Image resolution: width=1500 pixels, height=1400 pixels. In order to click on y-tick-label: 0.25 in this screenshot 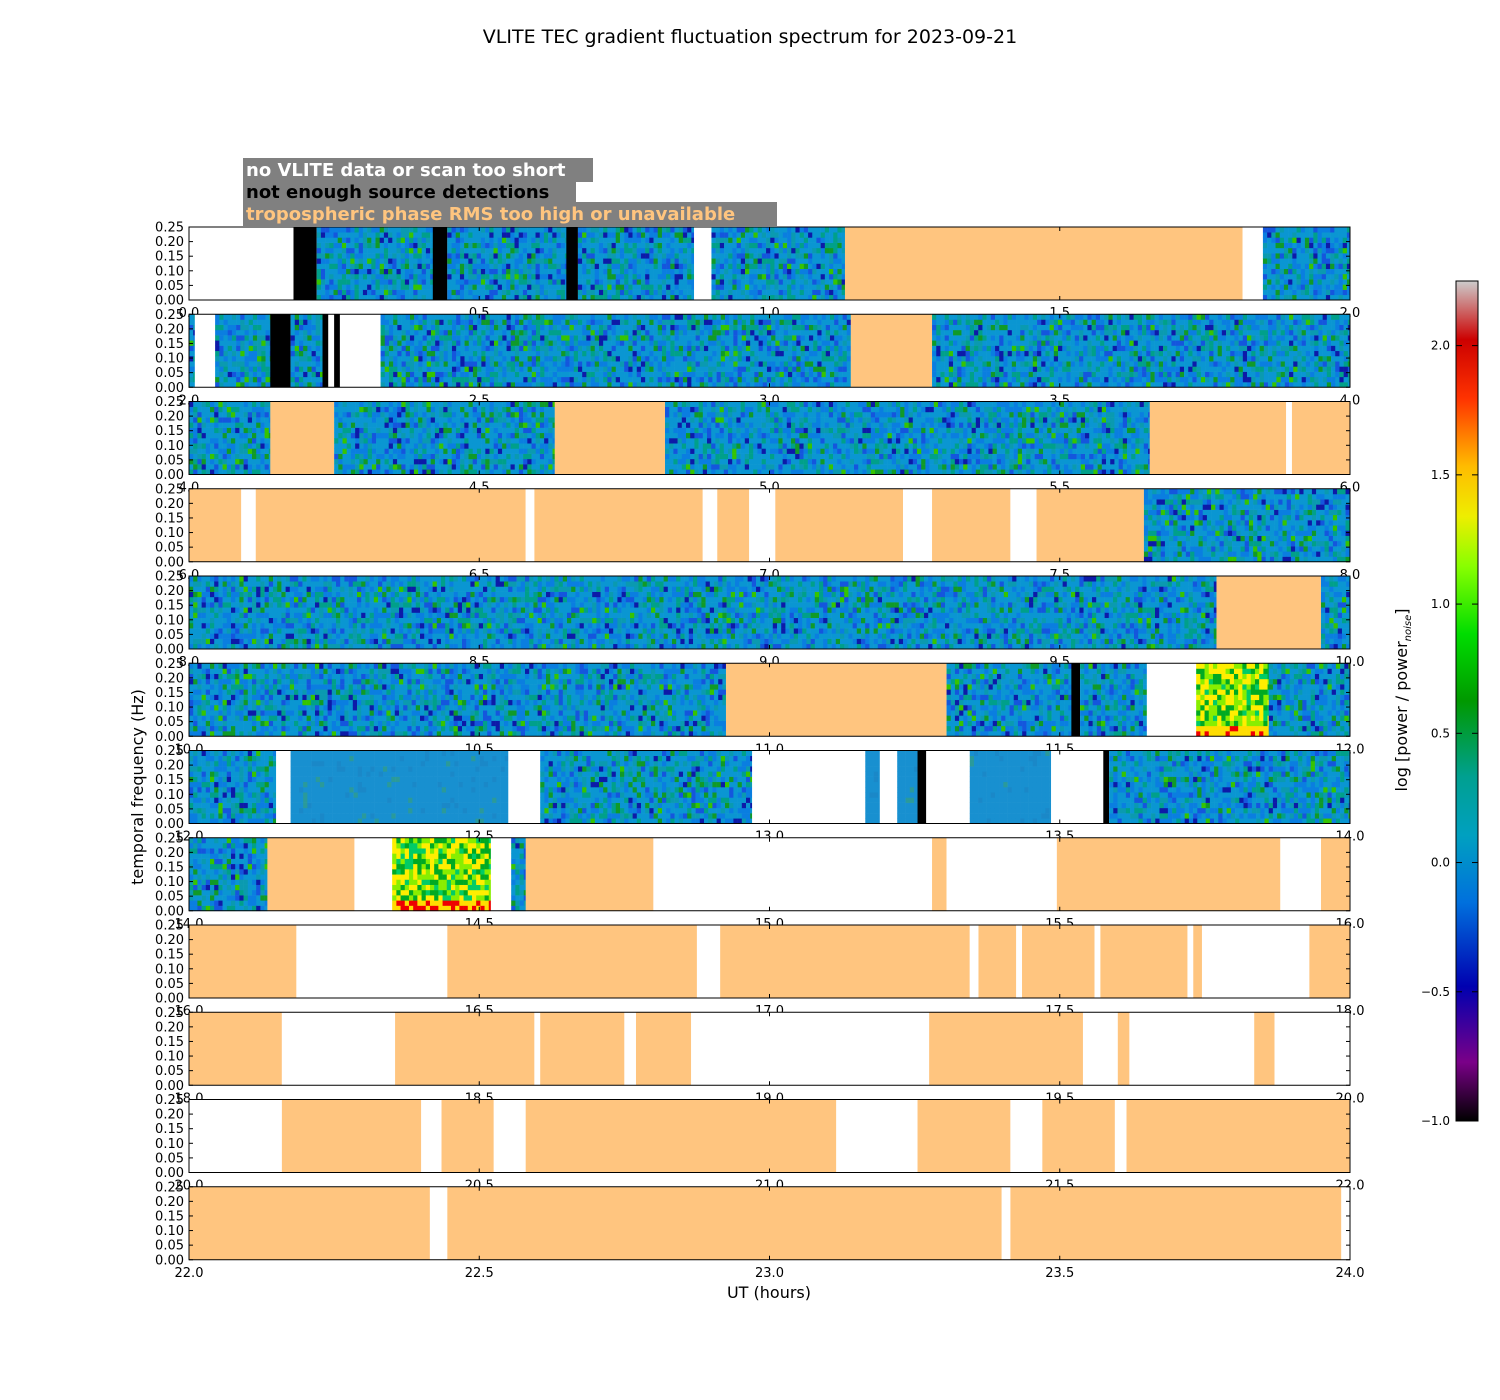, I will do `click(169, 228)`.